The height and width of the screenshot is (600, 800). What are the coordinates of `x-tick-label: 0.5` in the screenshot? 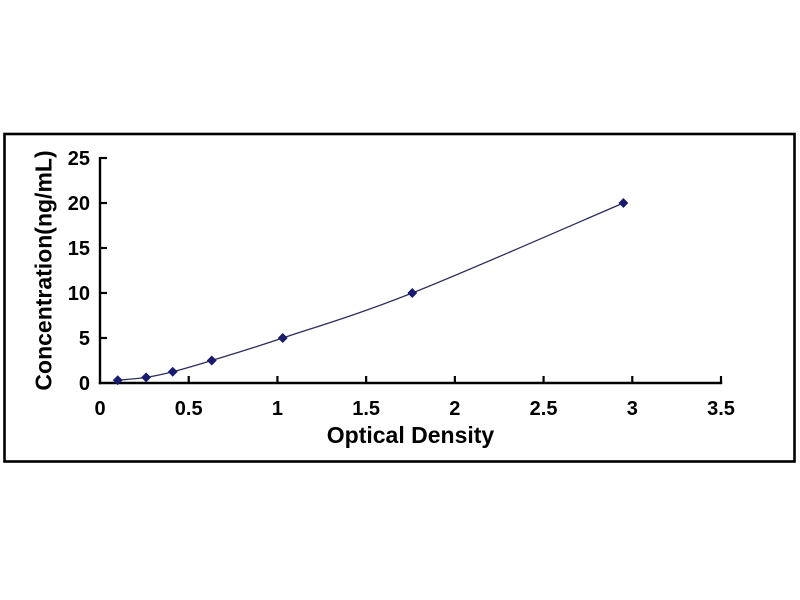 It's located at (189, 409).